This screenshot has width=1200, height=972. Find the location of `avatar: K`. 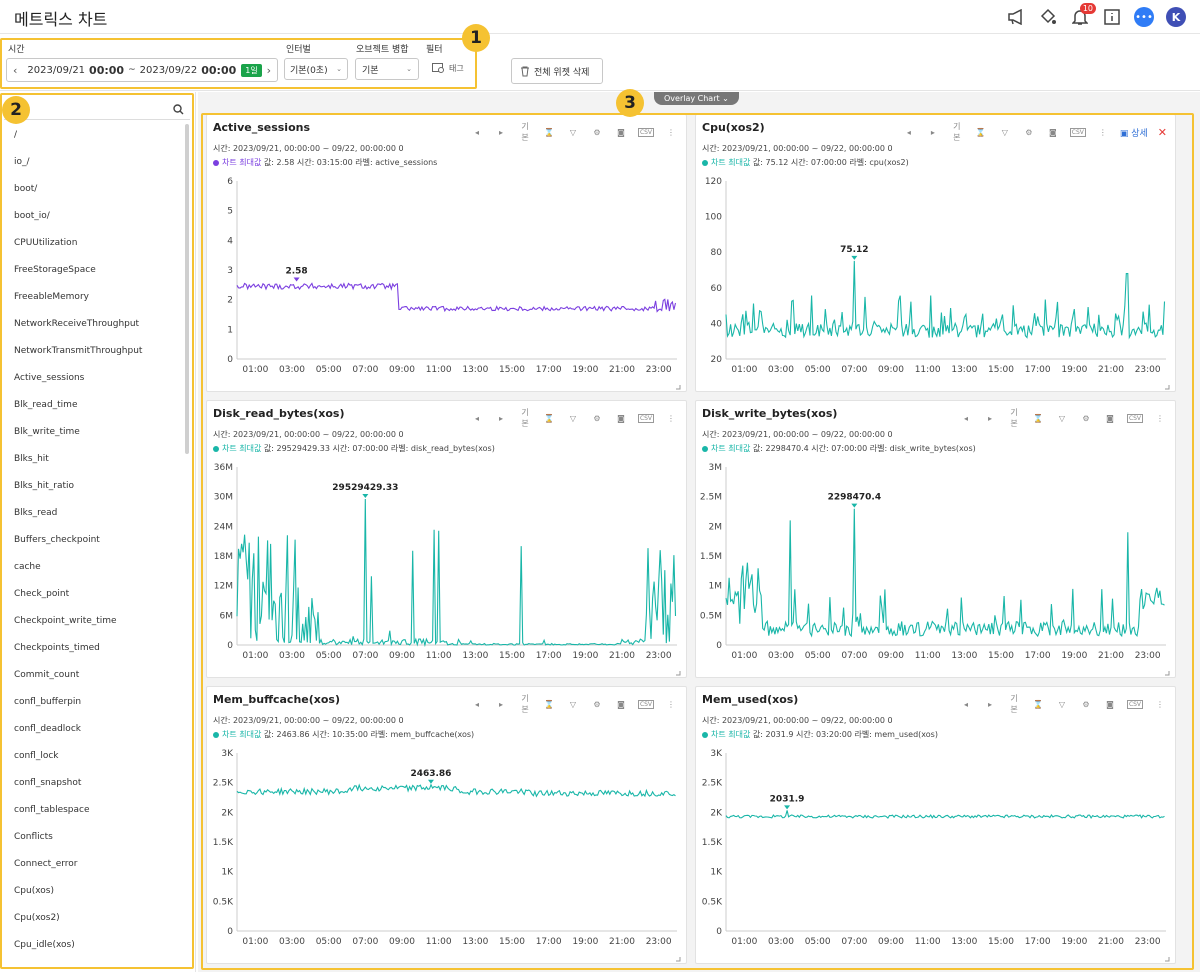

avatar: K is located at coordinates (1176, 17).